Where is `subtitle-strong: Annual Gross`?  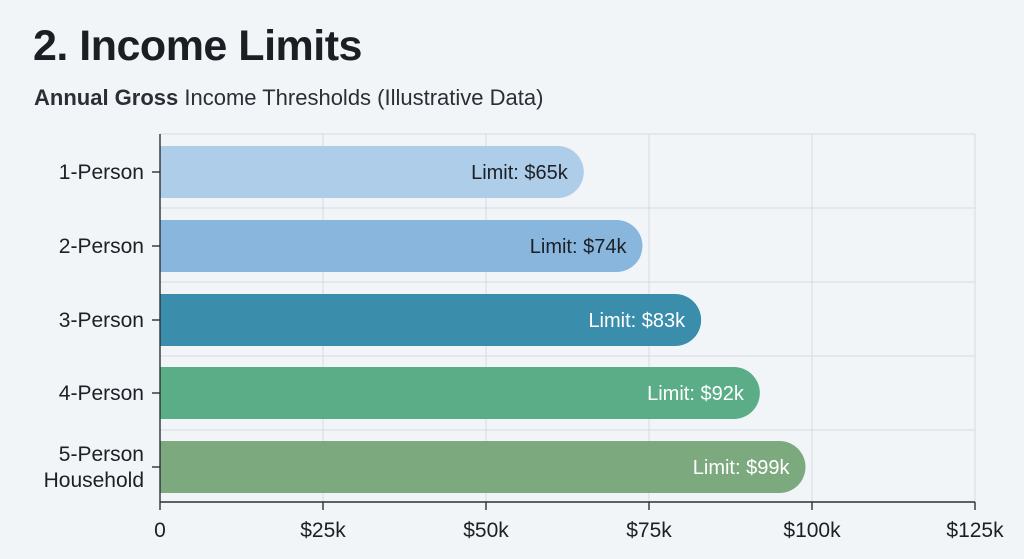
subtitle-strong: Annual Gross is located at coordinates (106, 97).